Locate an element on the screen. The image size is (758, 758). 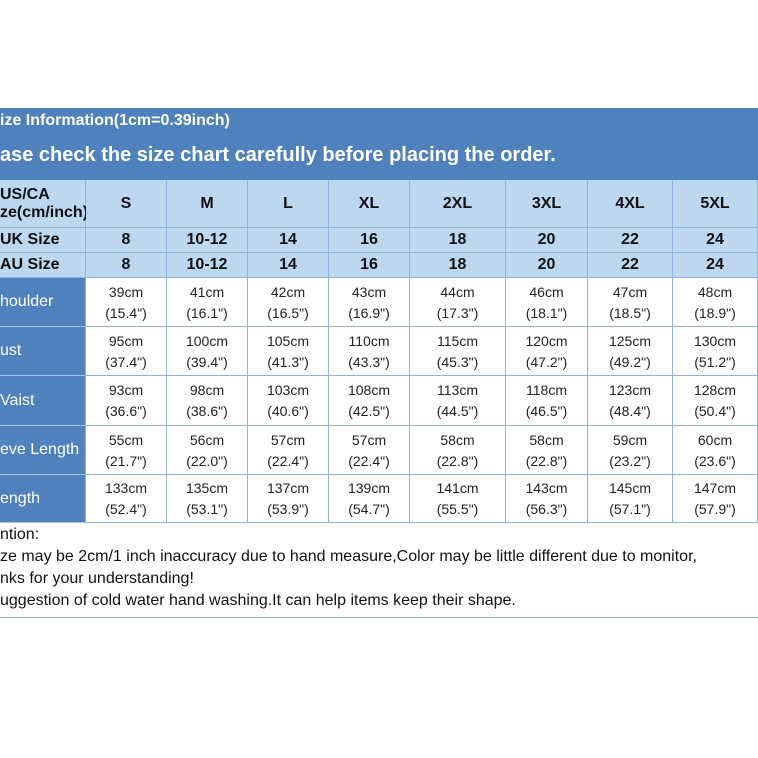
column-label: 5XL is located at coordinates (715, 203).